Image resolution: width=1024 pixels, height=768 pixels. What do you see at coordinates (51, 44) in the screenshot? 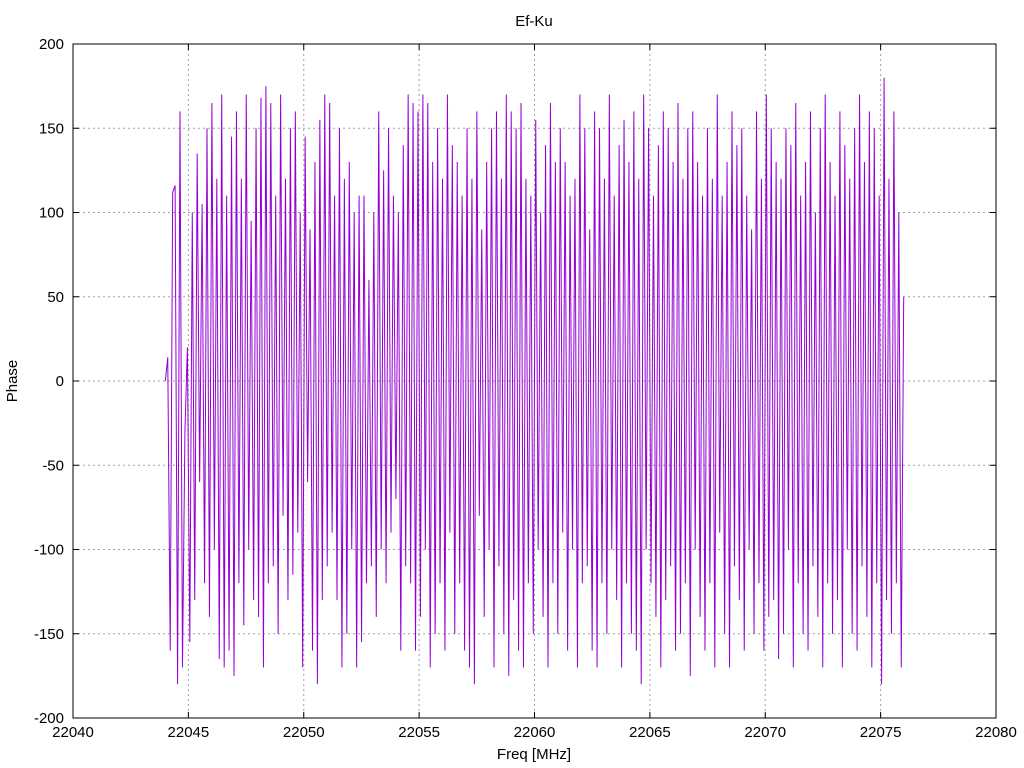
I see `y-tick-label: 200` at bounding box center [51, 44].